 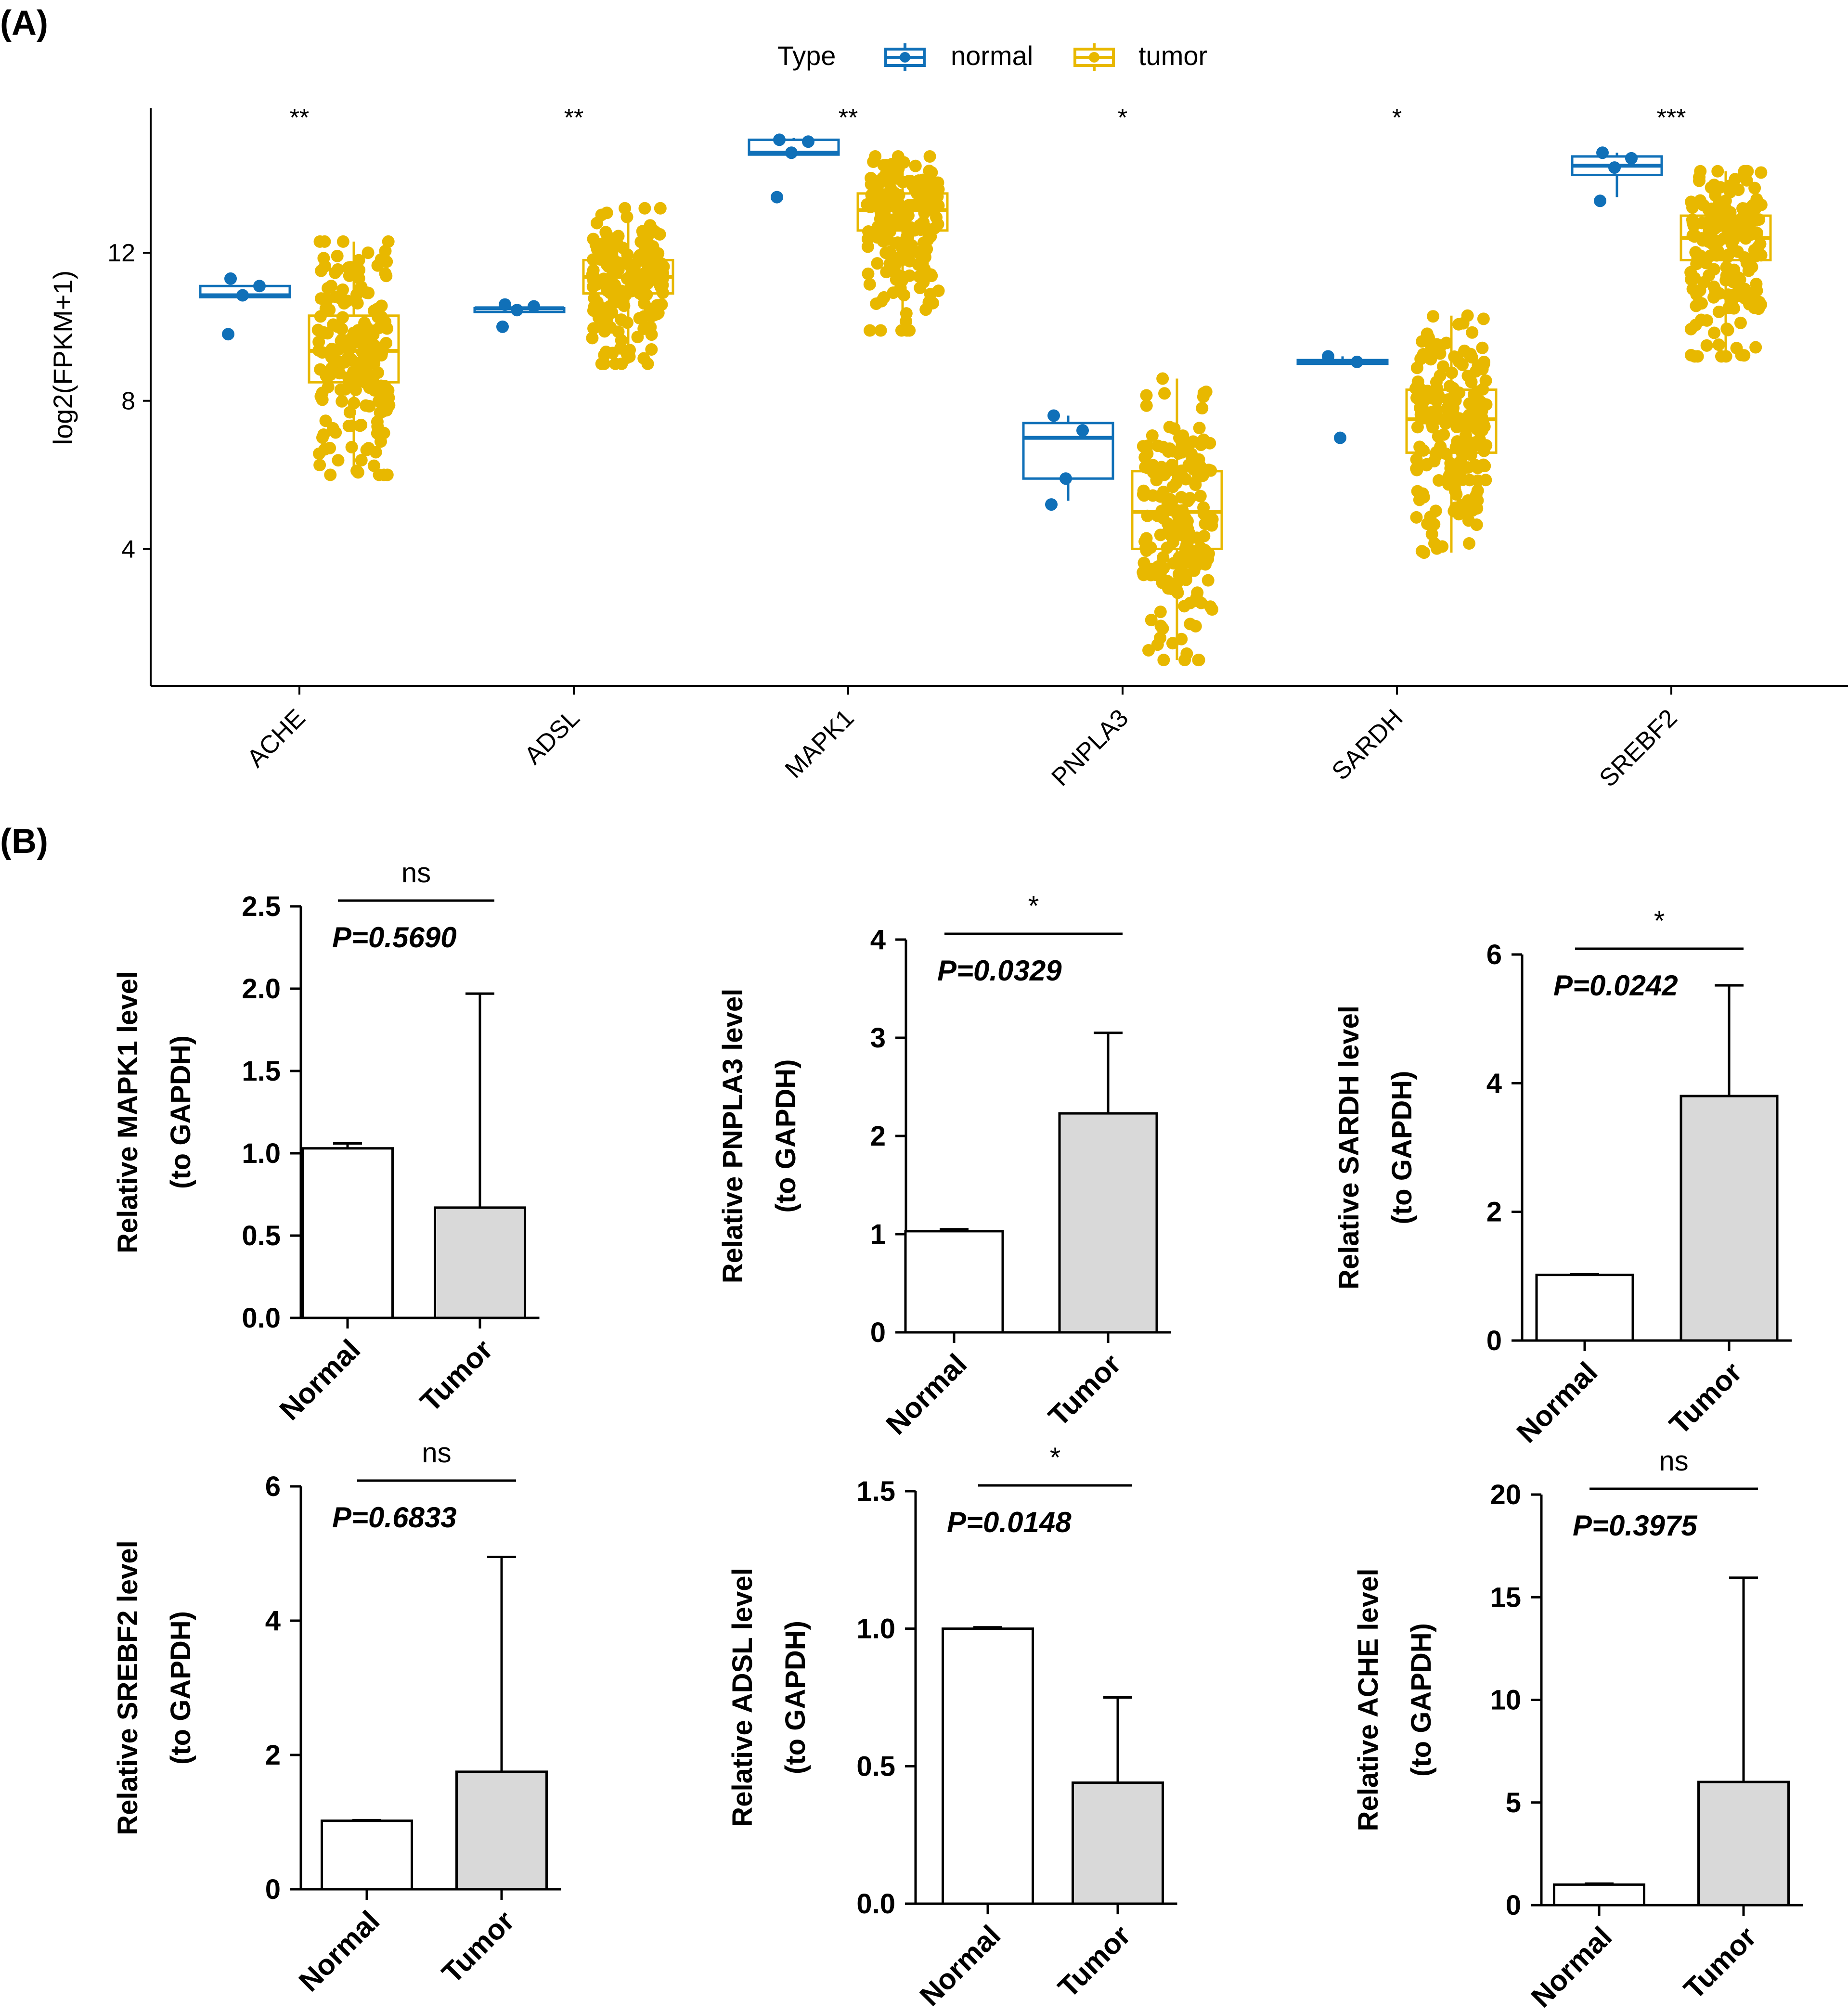 I want to click on y-tick-label: 3, so click(x=878, y=1038).